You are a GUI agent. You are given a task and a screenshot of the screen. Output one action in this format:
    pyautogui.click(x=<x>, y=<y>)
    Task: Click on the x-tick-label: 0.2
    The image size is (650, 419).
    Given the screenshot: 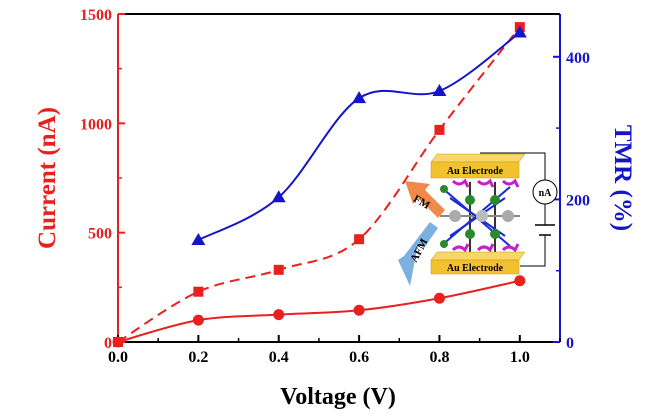 What is the action you would take?
    pyautogui.click(x=198, y=357)
    